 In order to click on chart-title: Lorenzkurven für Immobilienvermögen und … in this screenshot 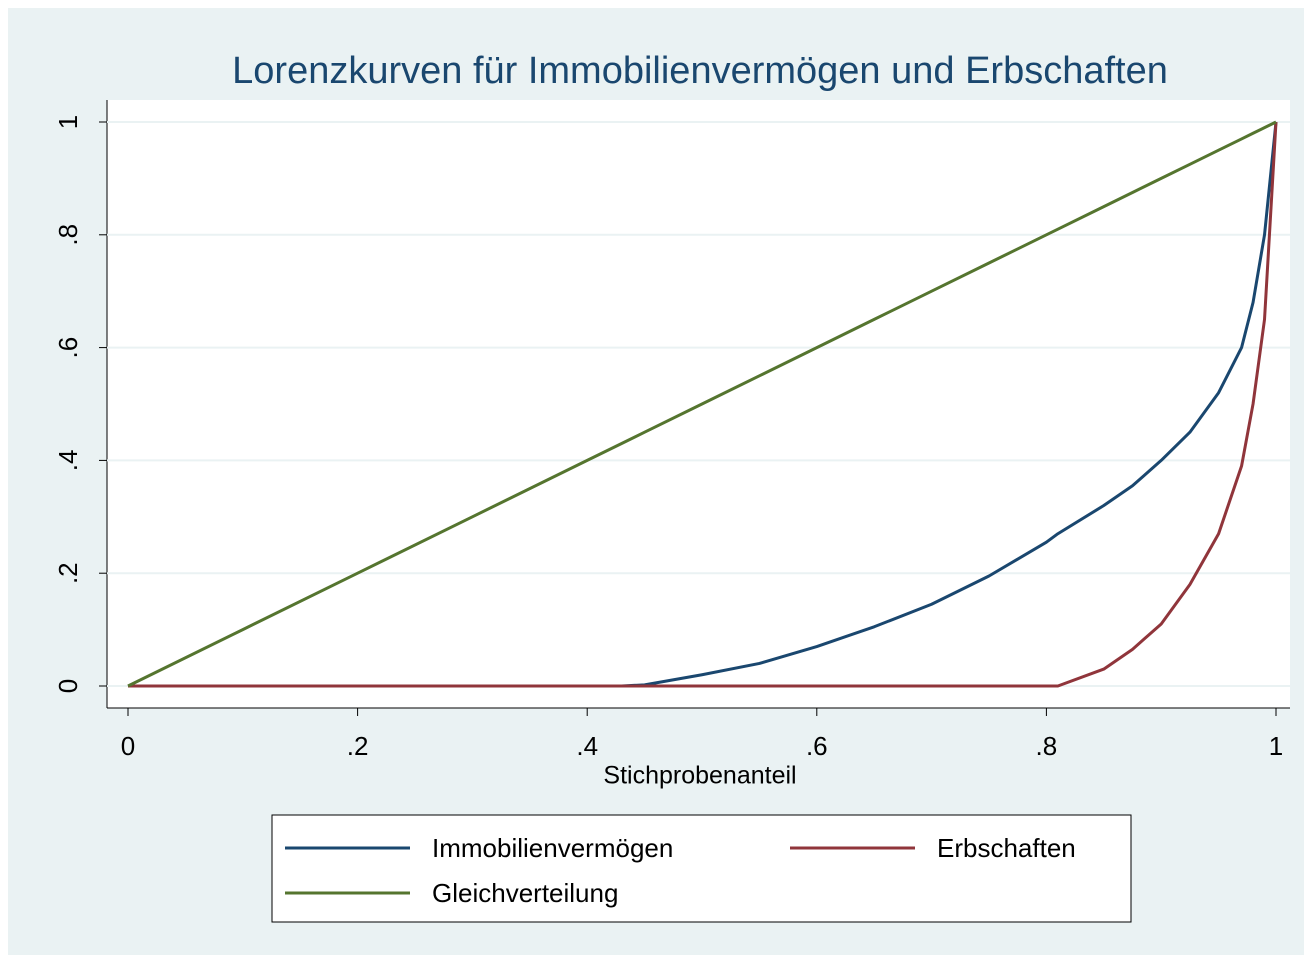, I will do `click(700, 71)`.